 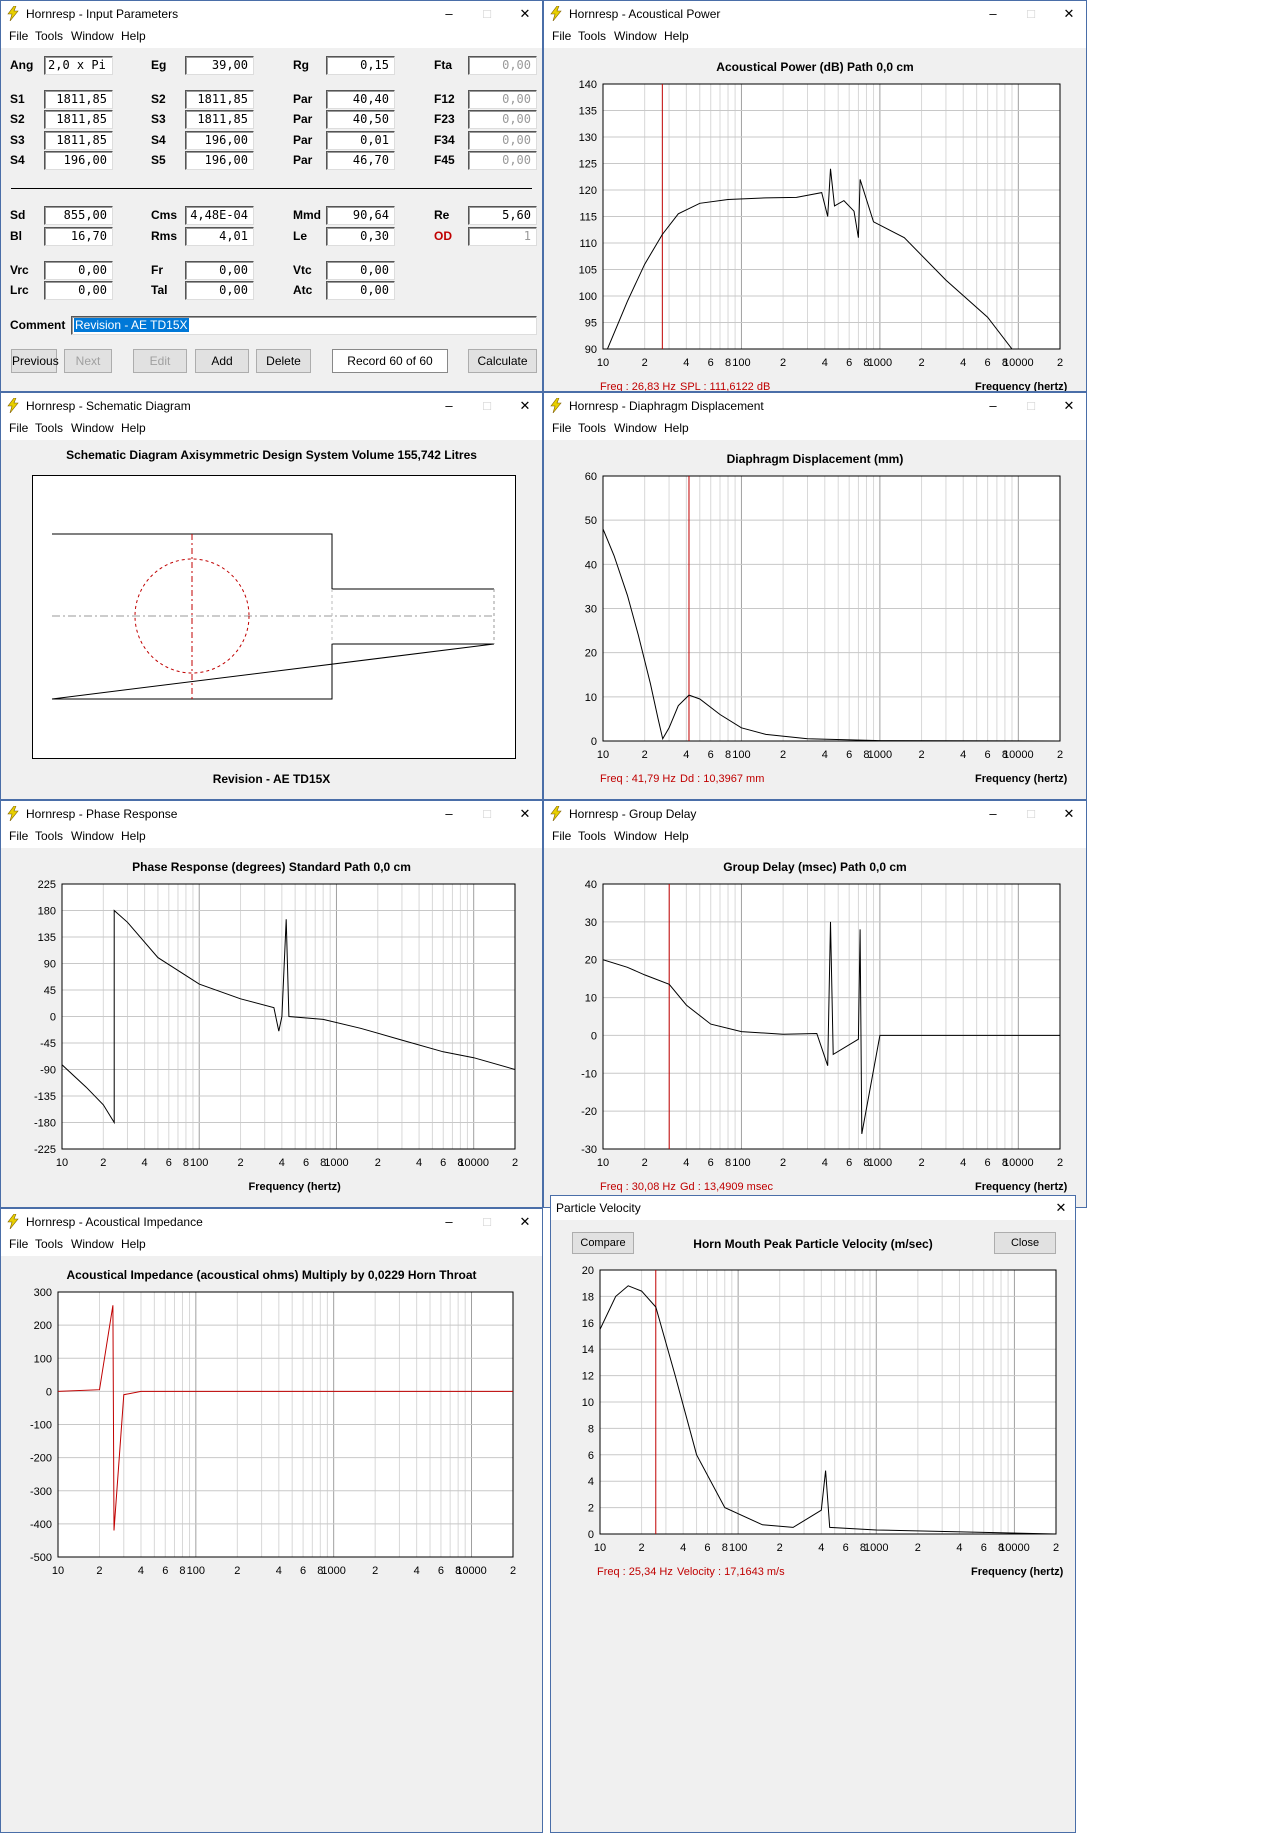 I want to click on y-tick-label: 0, so click(x=53, y=1018).